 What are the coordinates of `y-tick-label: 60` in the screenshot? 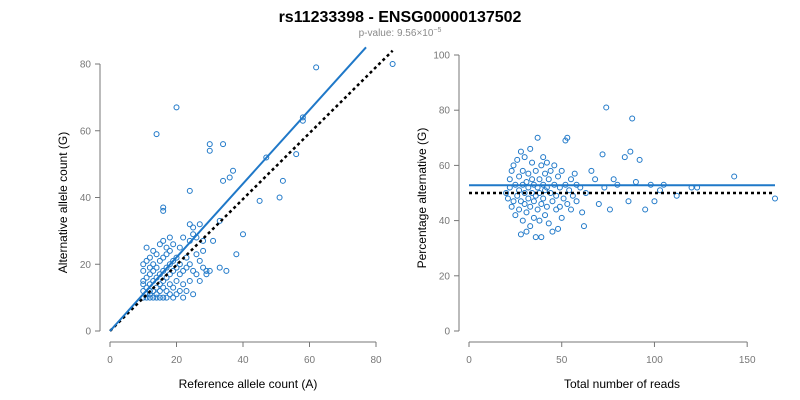 It's located at (445, 166).